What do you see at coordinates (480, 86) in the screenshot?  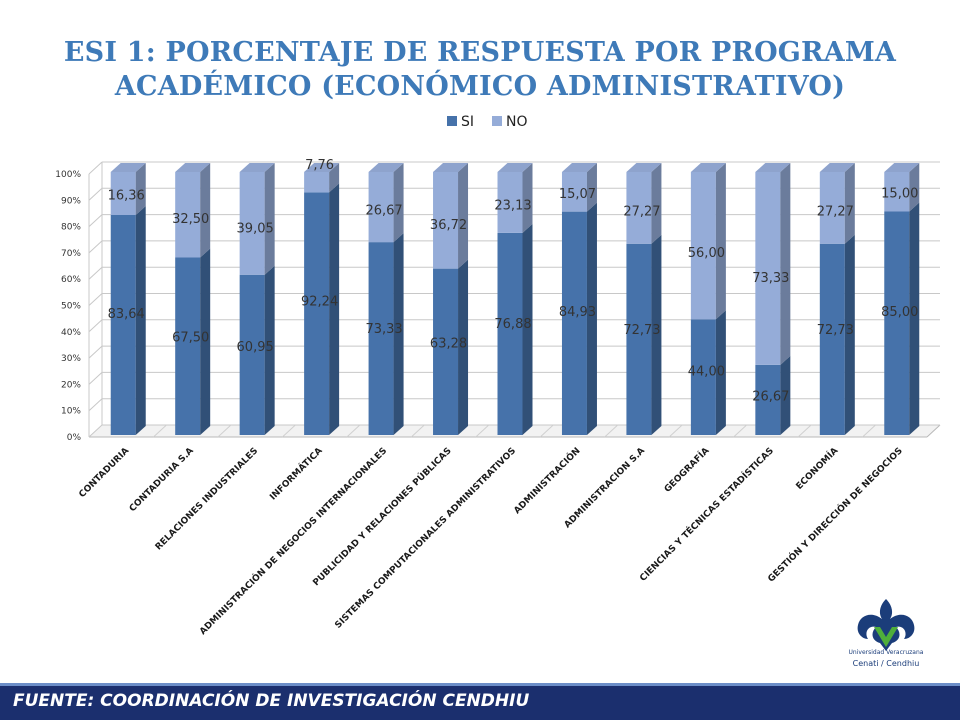 I see `title-line-2: ACADÉMICO (ECONÓMICO ADMINISTRATIVO)` at bounding box center [480, 86].